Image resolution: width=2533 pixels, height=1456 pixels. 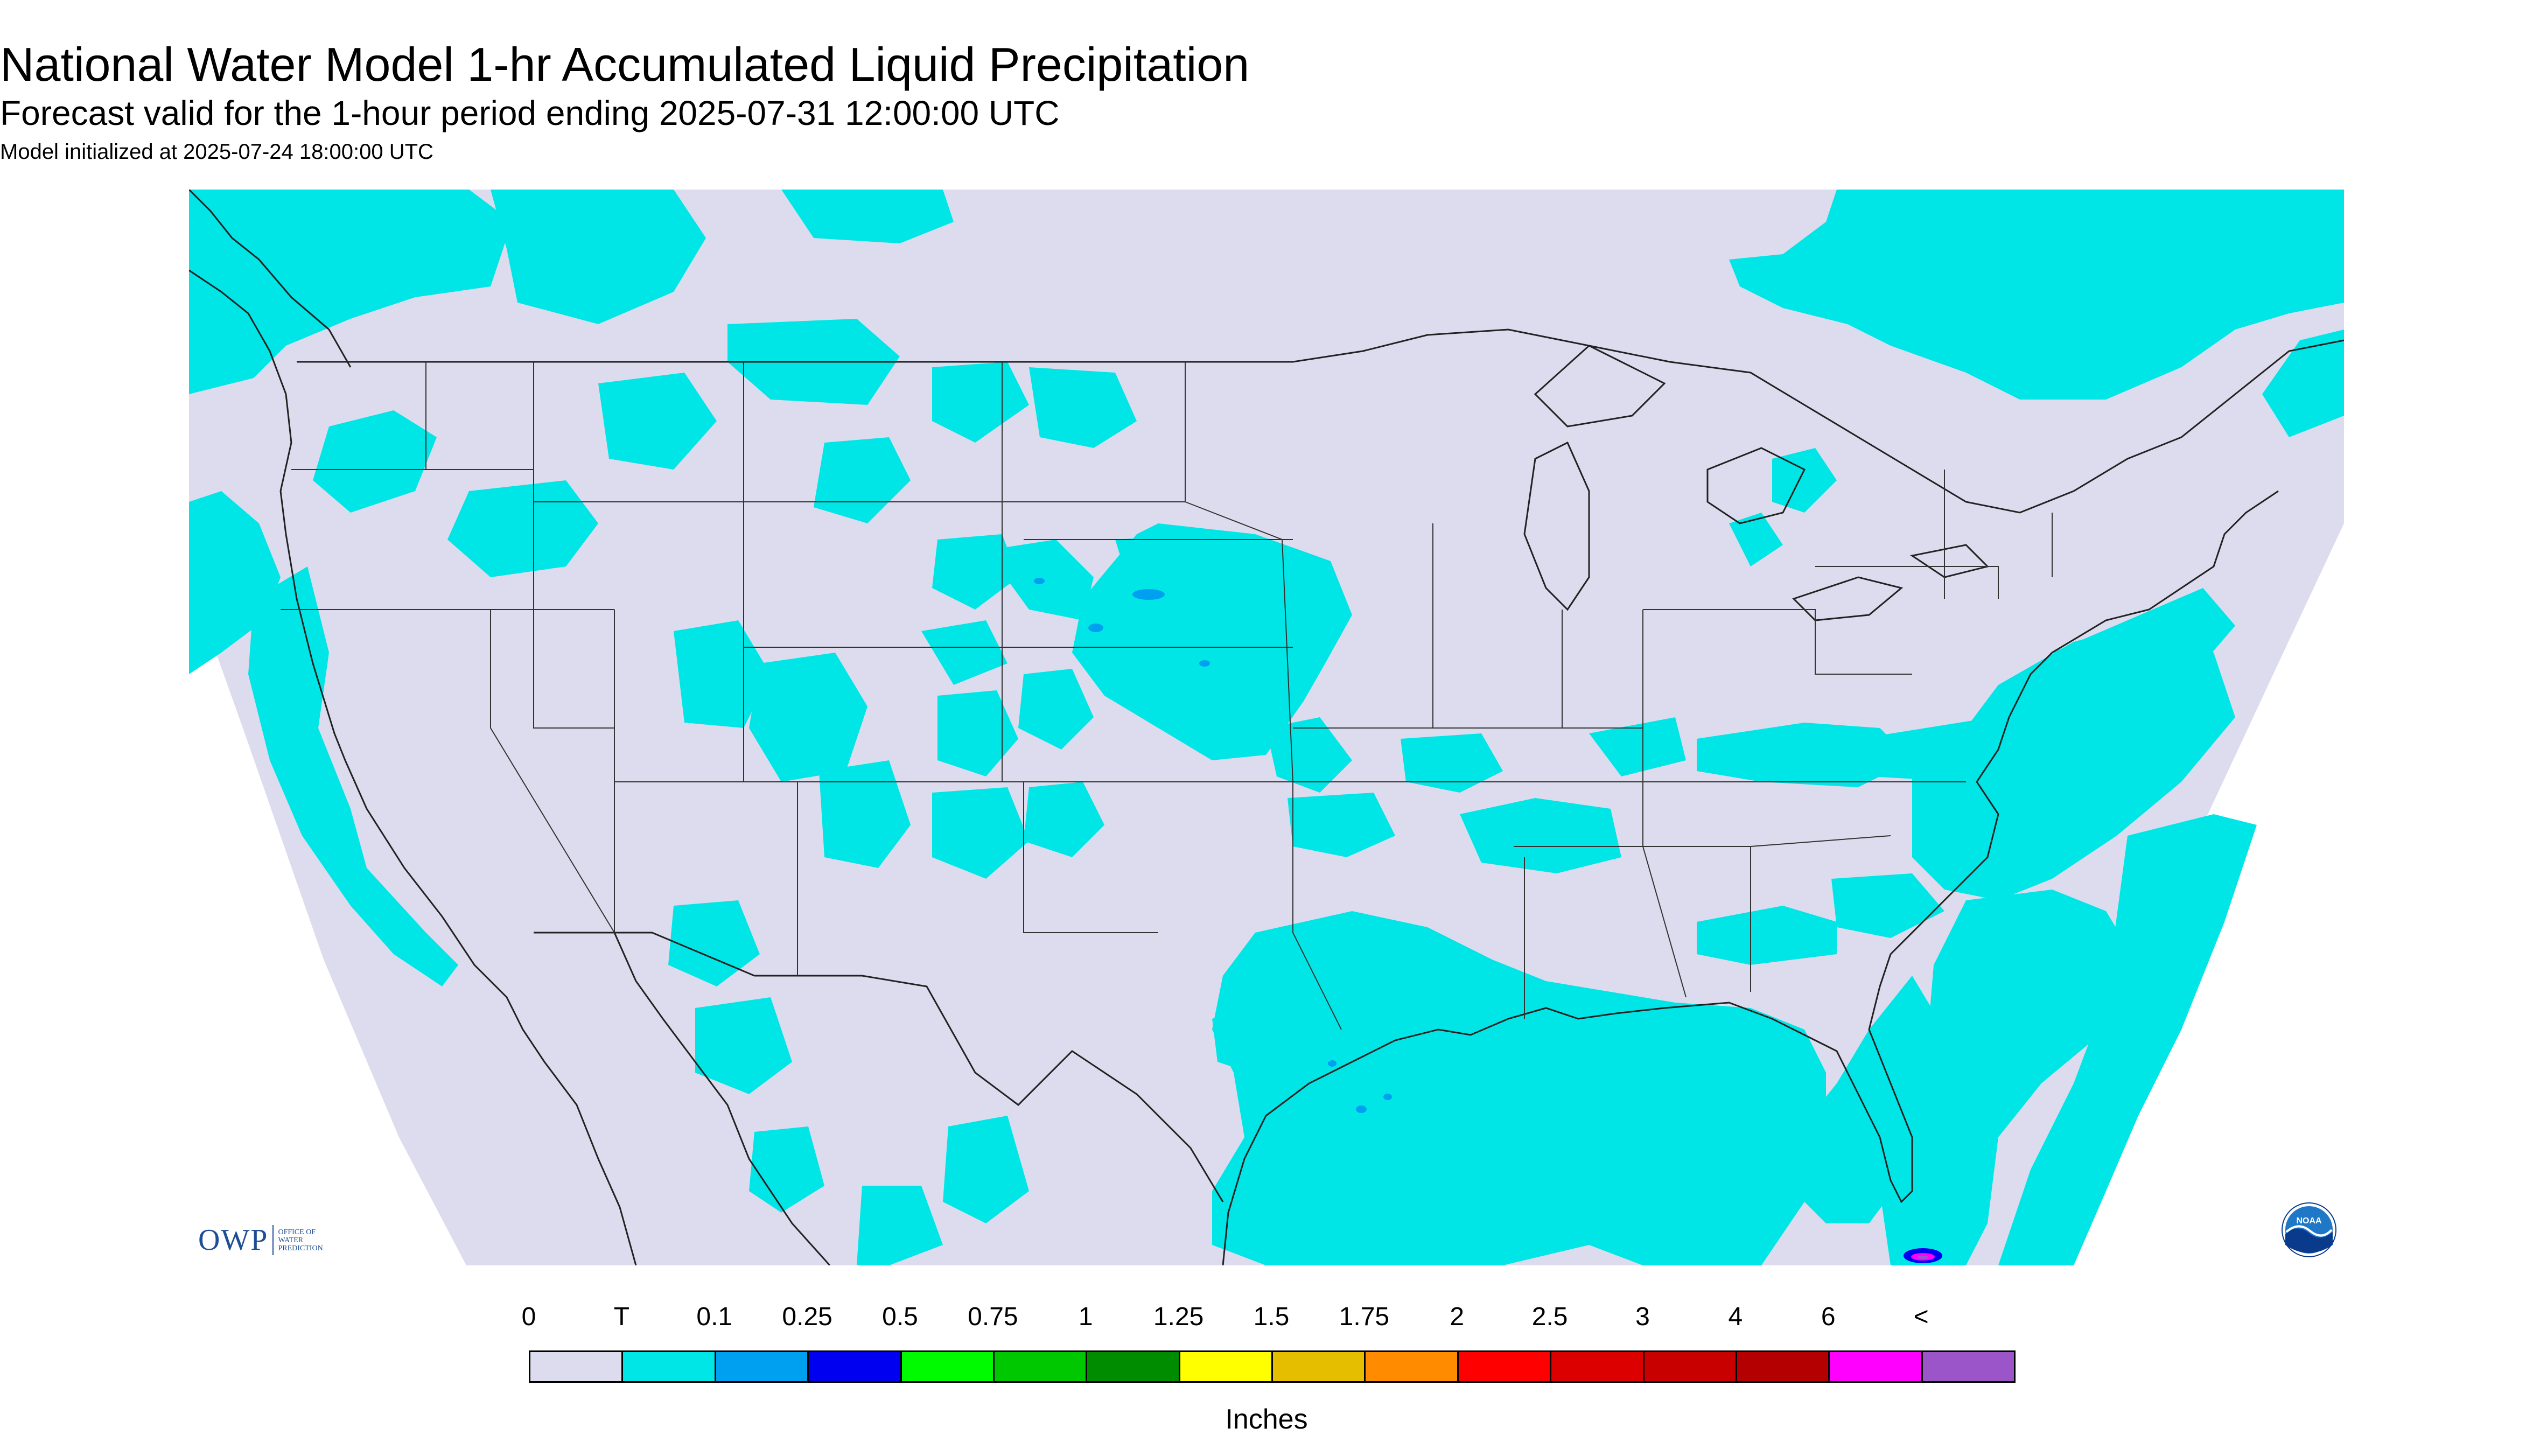 I want to click on light-precipitation-spots, so click(x=1213, y=845).